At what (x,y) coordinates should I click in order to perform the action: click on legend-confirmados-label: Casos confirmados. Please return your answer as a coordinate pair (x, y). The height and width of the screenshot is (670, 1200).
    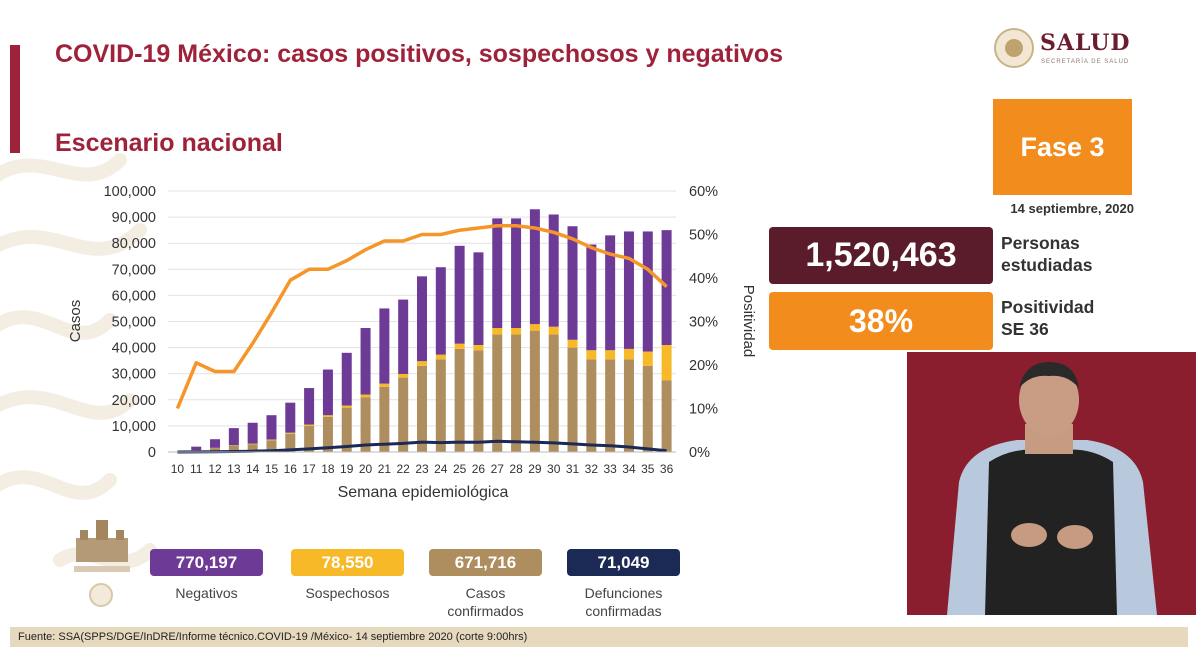
    Looking at the image, I should click on (485, 602).